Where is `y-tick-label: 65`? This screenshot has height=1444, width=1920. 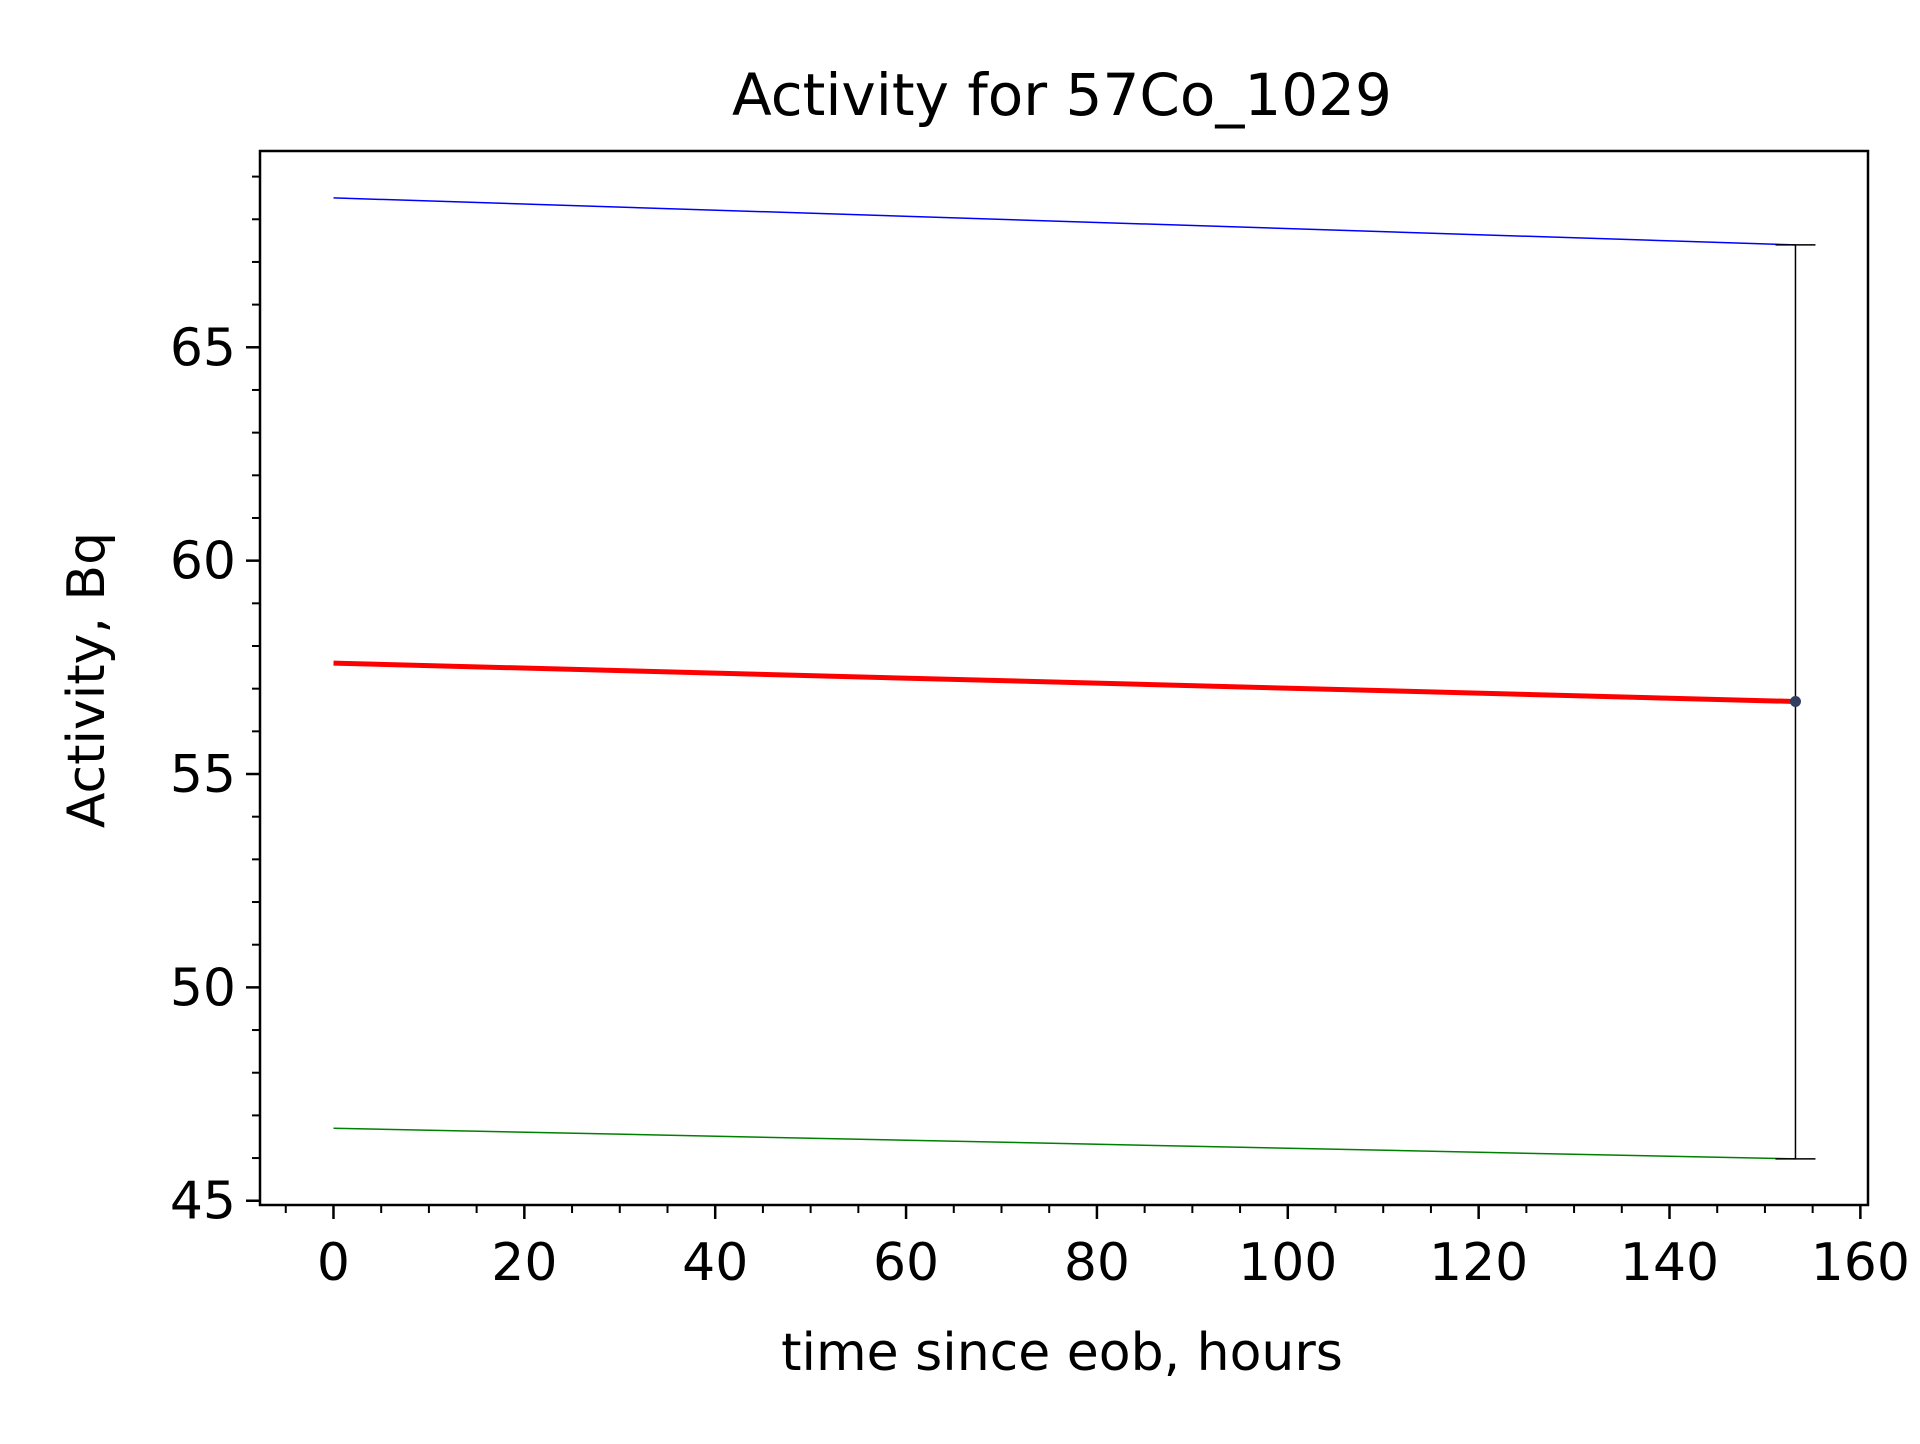 y-tick-label: 65 is located at coordinates (203, 348).